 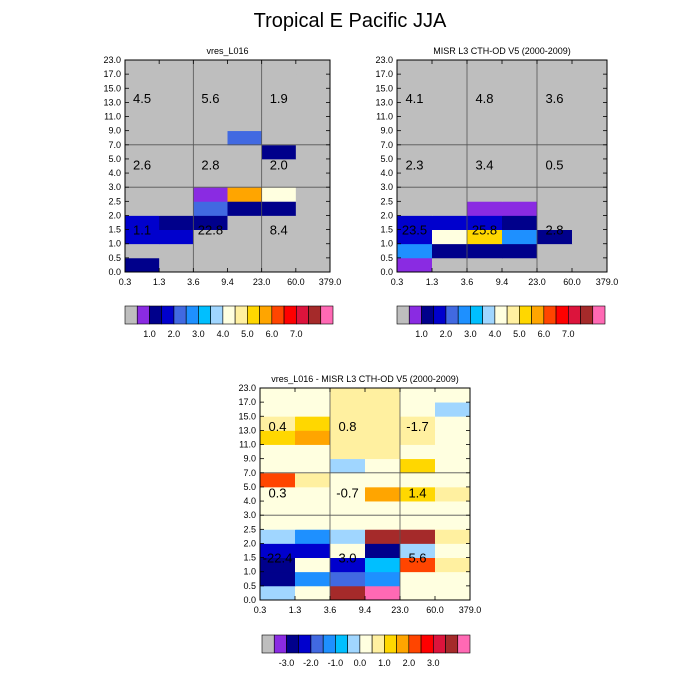 I want to click on y-tick-label: 3.0, so click(x=386, y=187).